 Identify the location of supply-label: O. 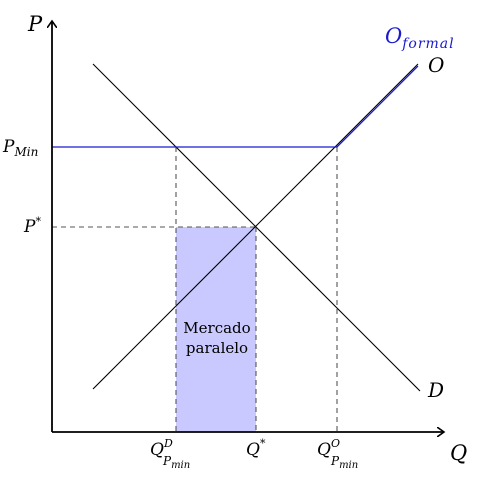
(436, 65).